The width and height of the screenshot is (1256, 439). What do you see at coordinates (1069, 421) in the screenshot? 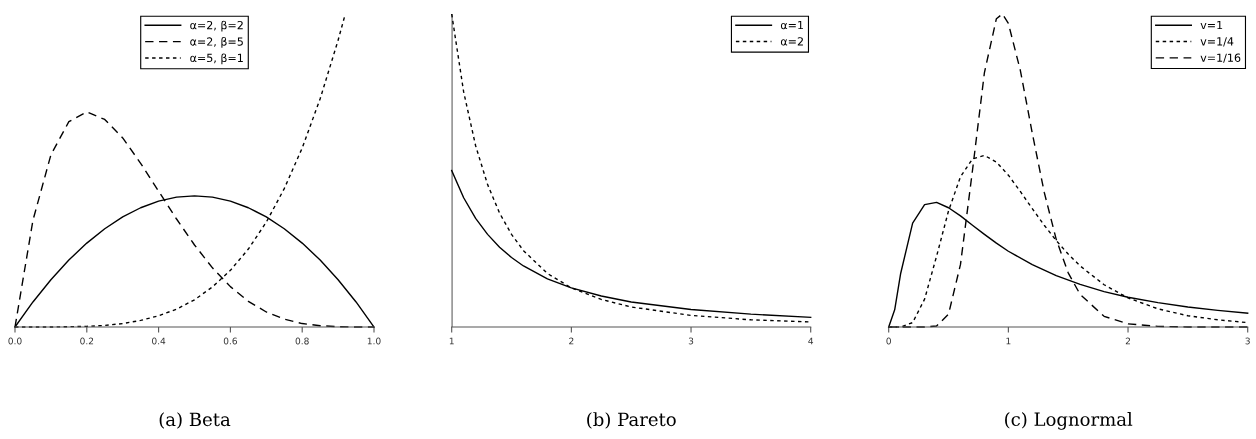
I see `text: (c) Lognormal` at bounding box center [1069, 421].